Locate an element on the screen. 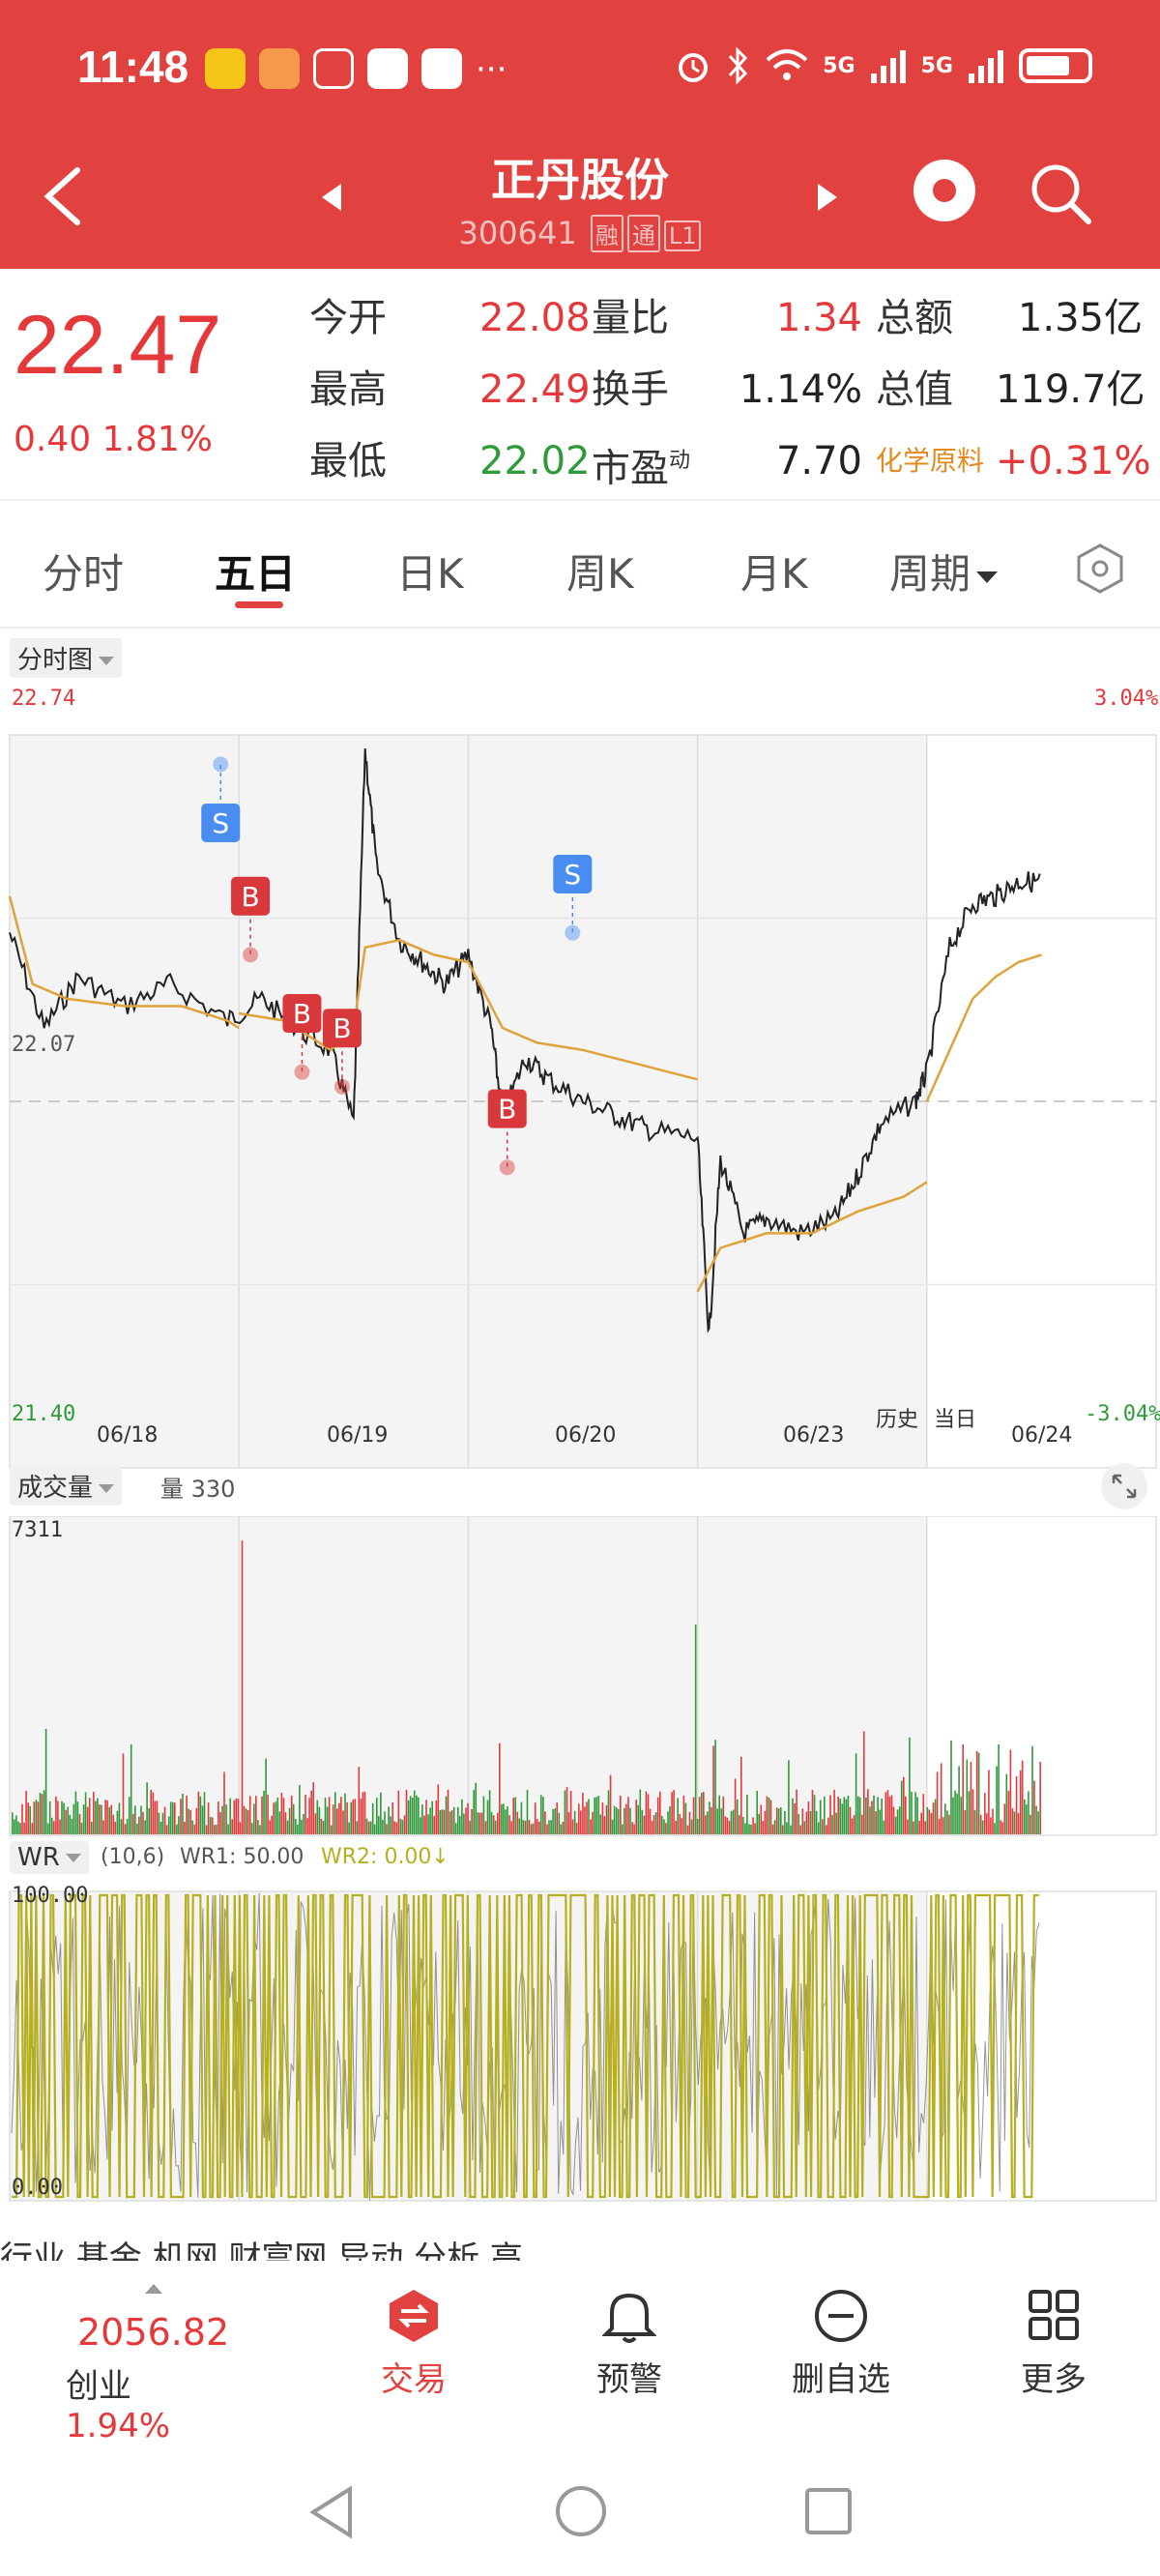 This screenshot has height=2576, width=1160. mascot-icon is located at coordinates (944, 190).